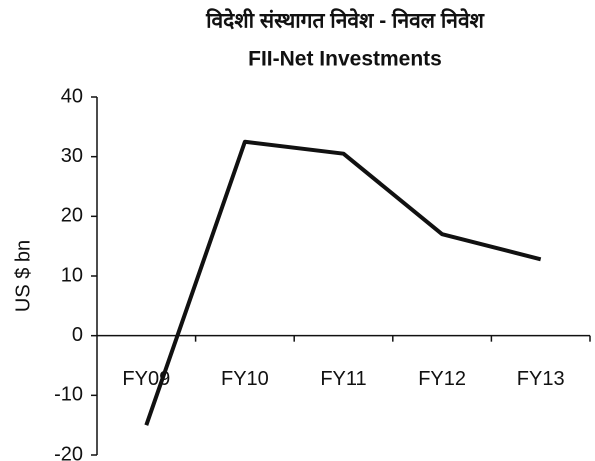 The width and height of the screenshot is (595, 461). Describe the element at coordinates (72, 156) in the screenshot. I see `y-tick-label: 30` at that location.